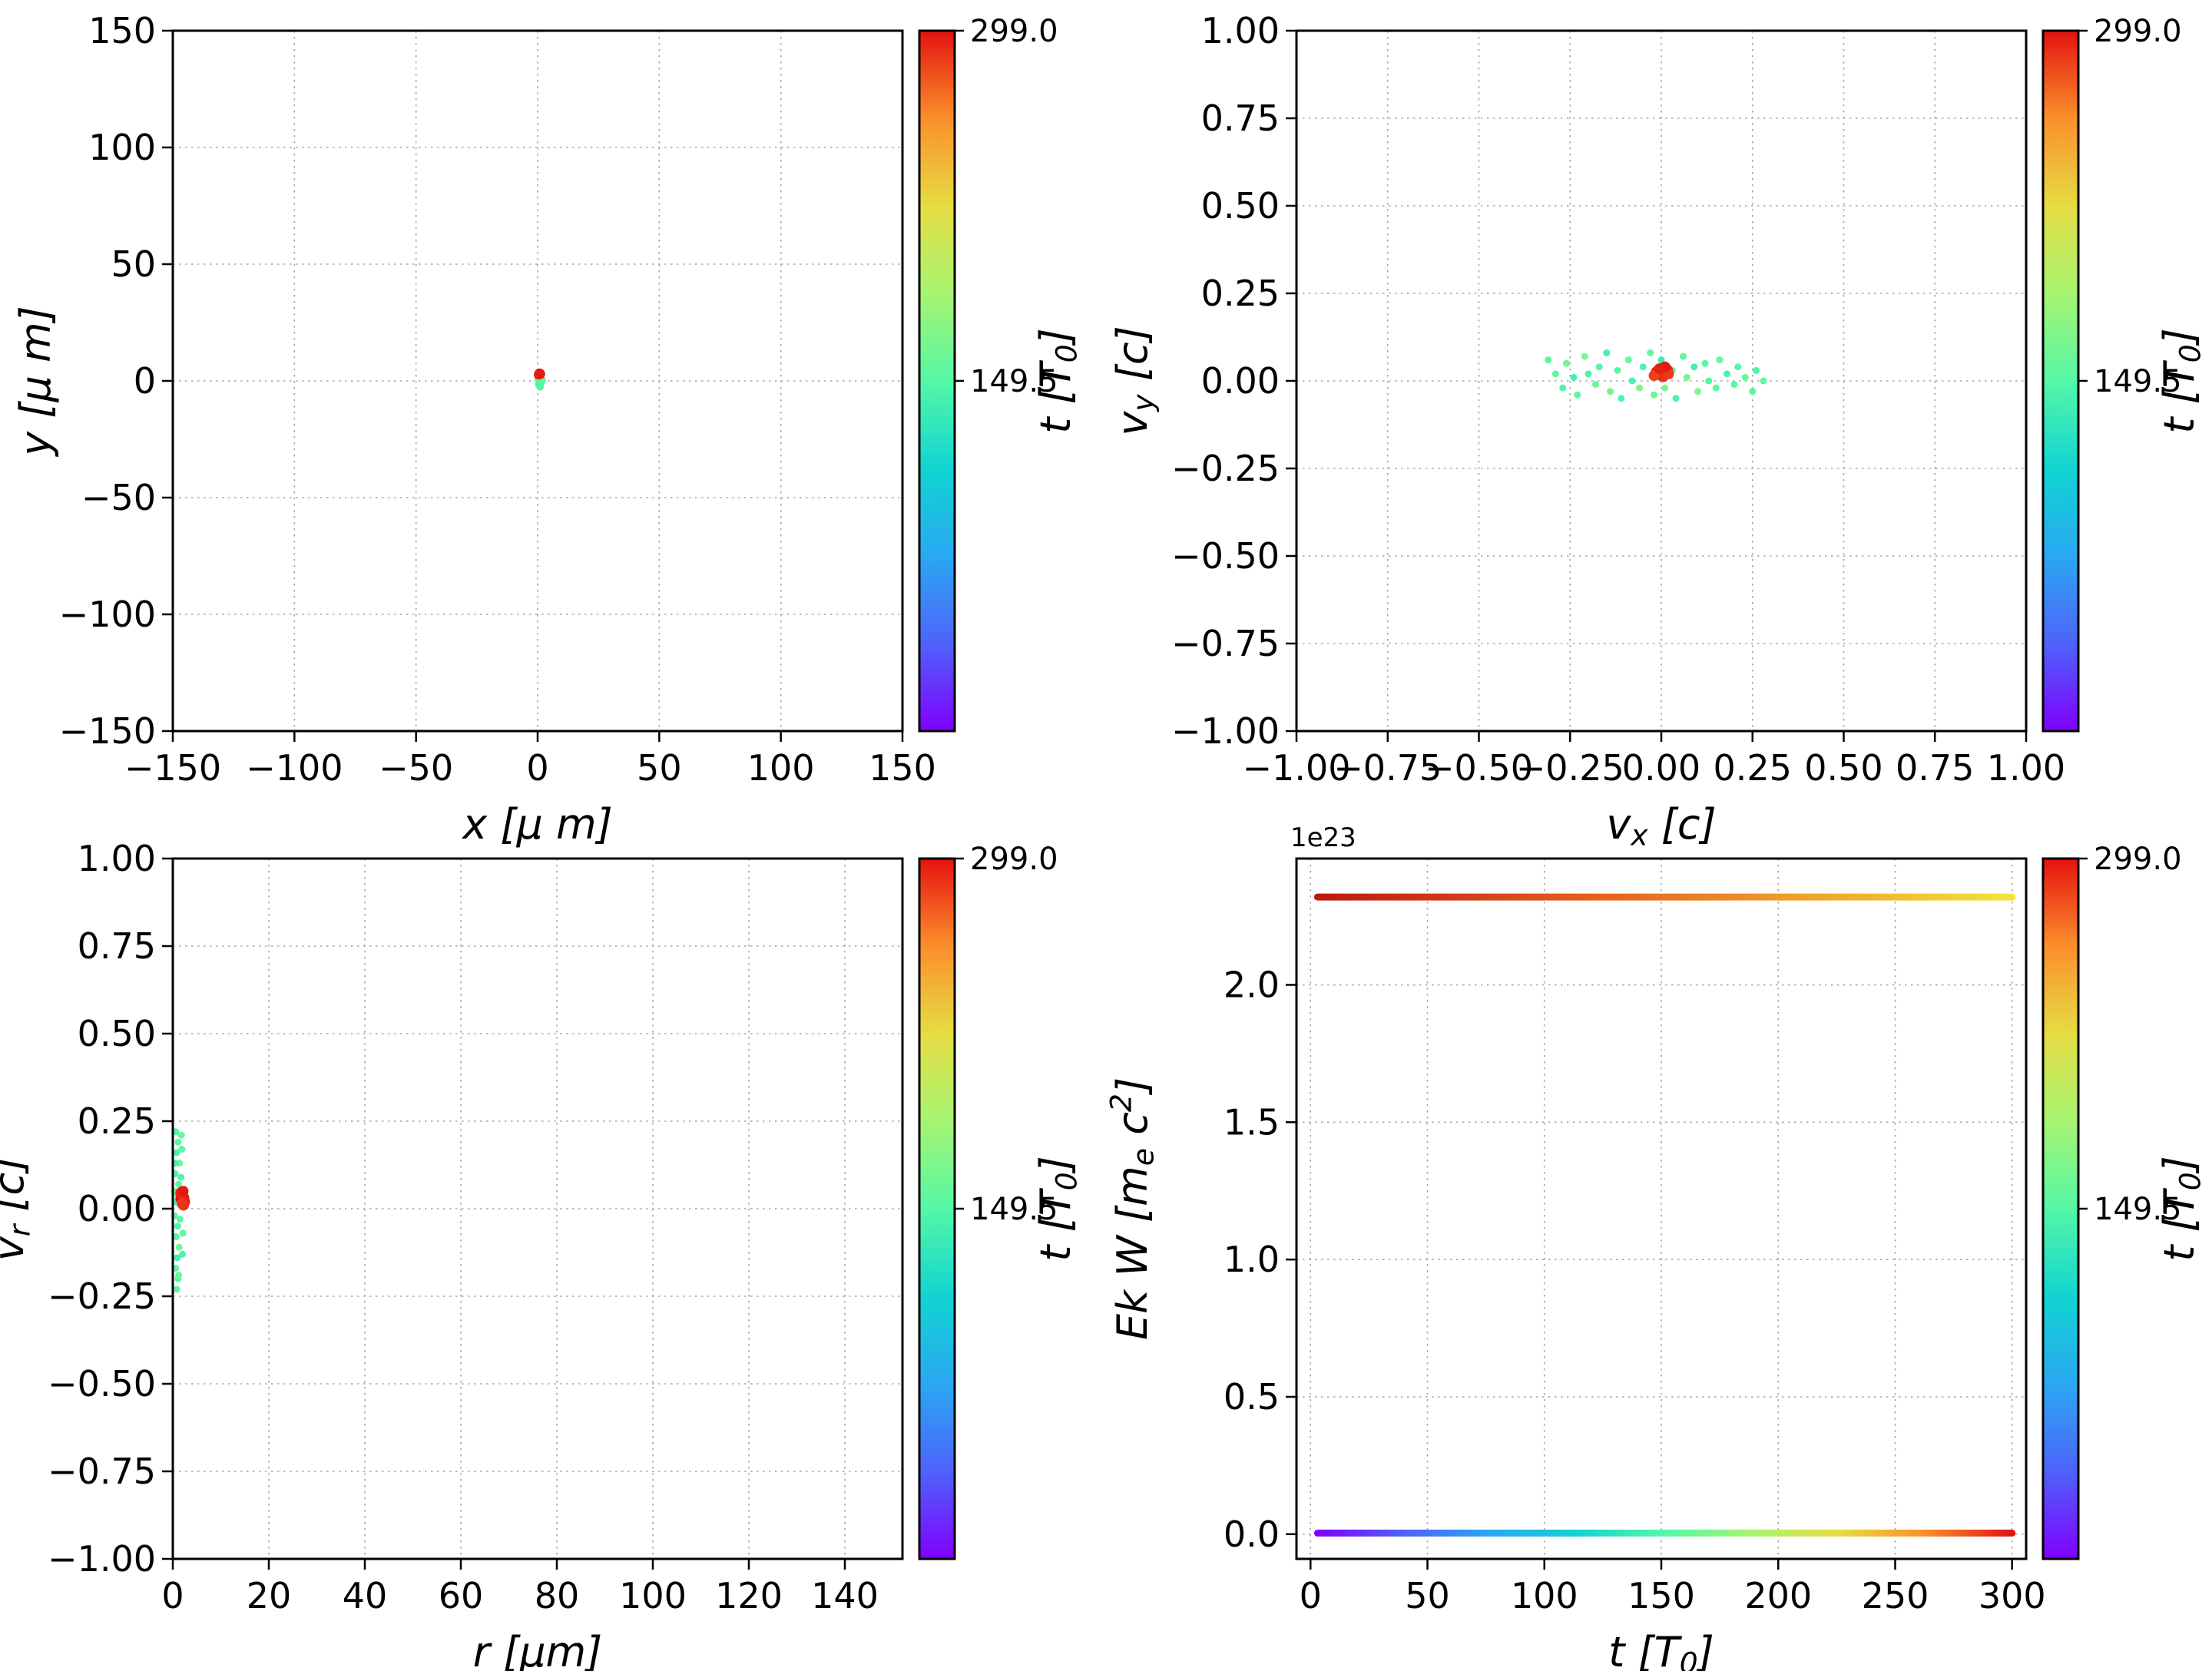 The width and height of the screenshot is (2212, 1671). What do you see at coordinates (365, 1595) in the screenshot?
I see `x-tick-label: 40` at bounding box center [365, 1595].